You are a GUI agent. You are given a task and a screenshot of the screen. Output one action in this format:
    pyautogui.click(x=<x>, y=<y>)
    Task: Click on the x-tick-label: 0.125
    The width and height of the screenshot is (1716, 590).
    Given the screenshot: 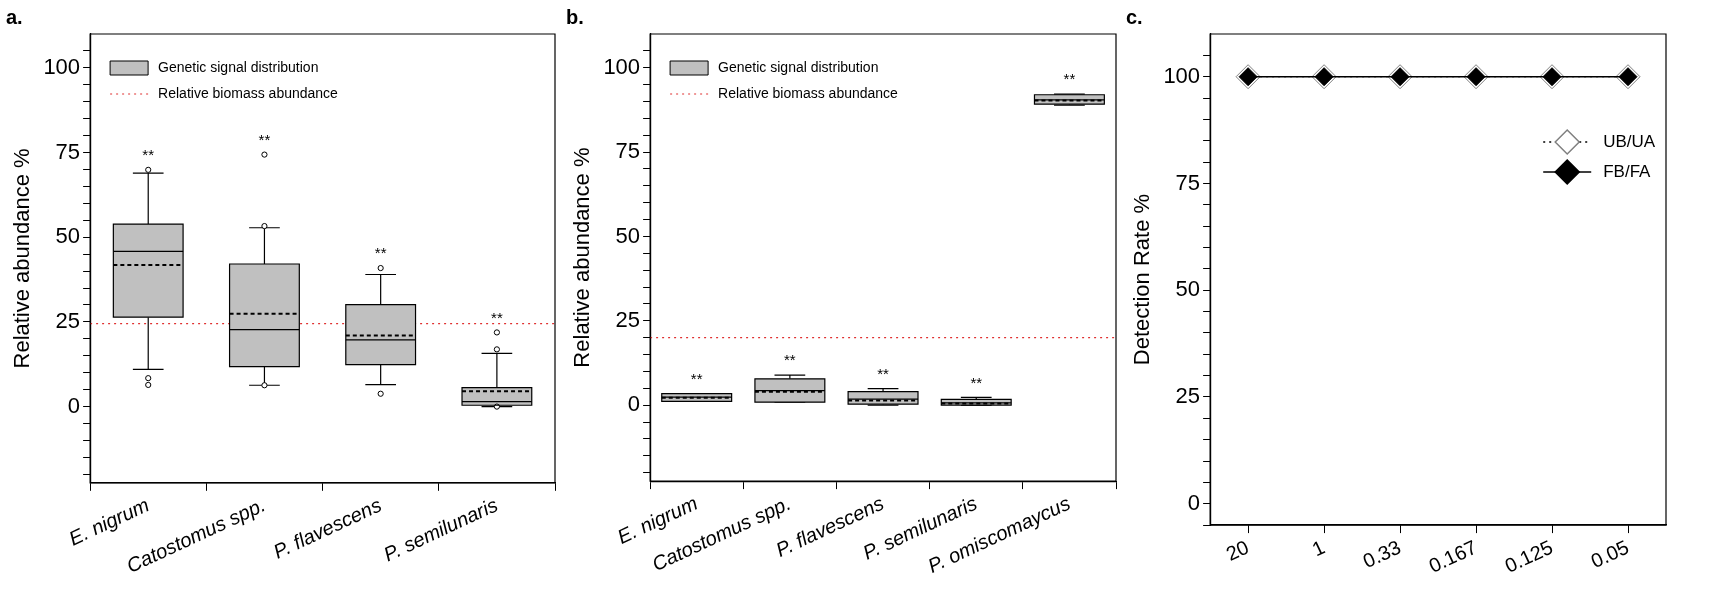 What is the action you would take?
    pyautogui.click(x=1529, y=556)
    